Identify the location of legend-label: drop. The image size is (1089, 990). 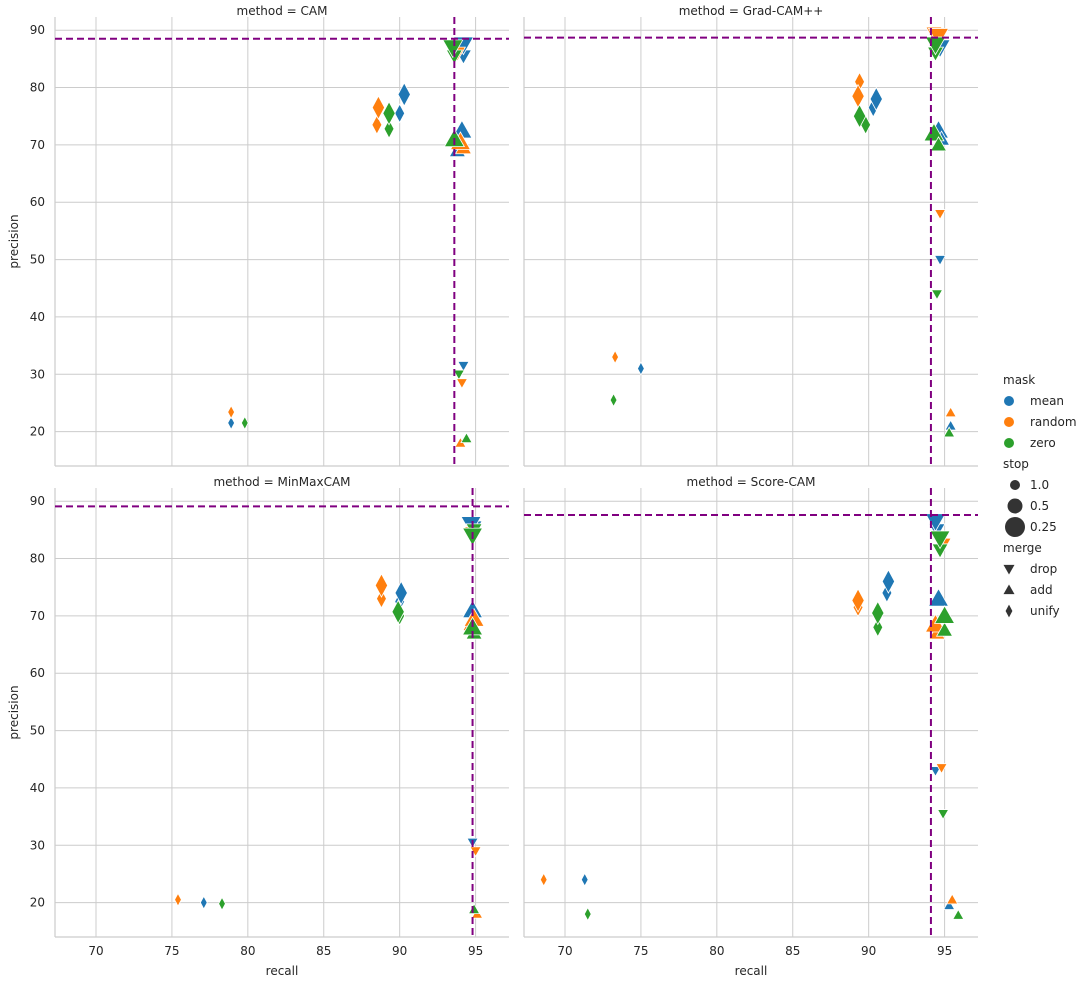
(1043, 569).